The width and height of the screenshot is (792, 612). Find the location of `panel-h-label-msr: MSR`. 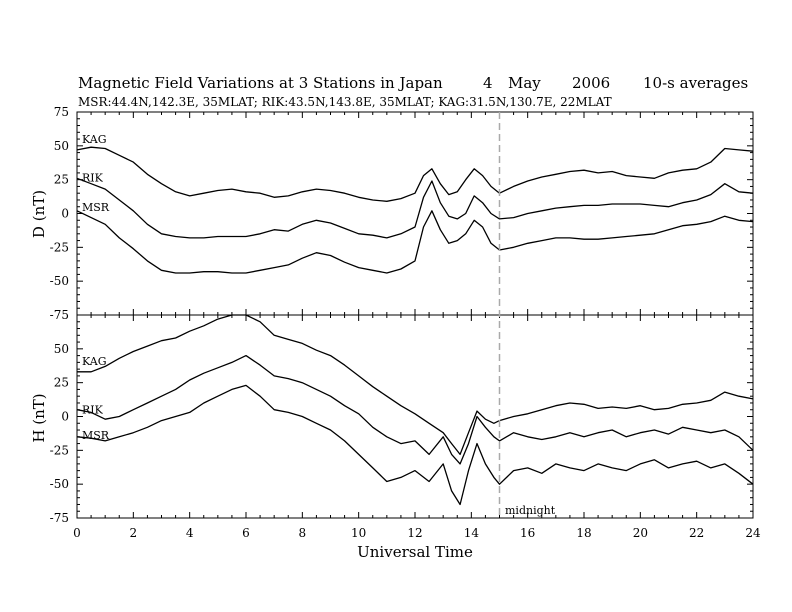

panel-h-label-msr: MSR is located at coordinates (96, 435).